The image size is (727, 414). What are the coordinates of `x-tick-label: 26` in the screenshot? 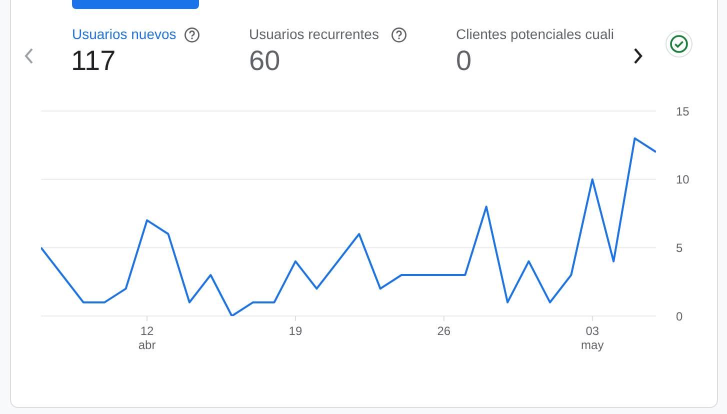 It's located at (444, 331).